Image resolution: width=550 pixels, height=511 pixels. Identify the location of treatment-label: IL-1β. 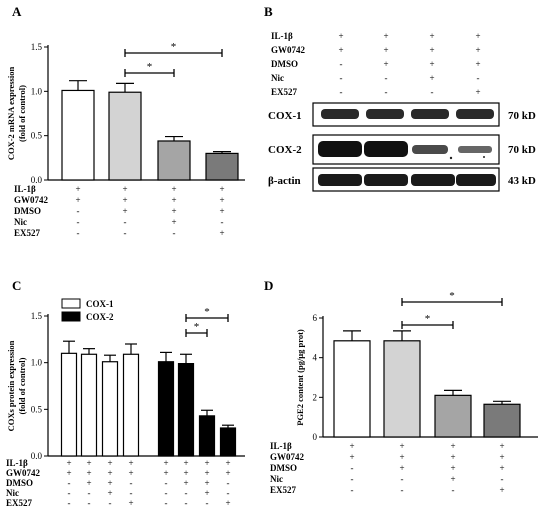
(281, 446).